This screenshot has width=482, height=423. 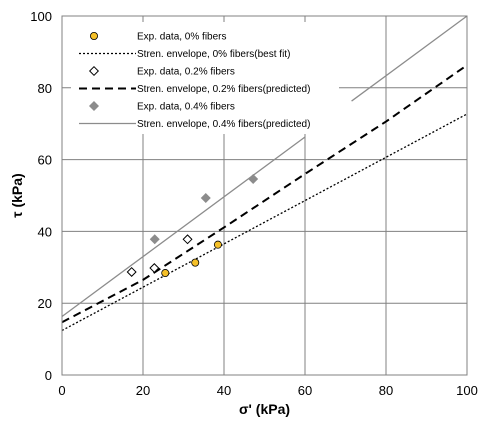 I want to click on y-tick-label: 60, so click(x=45, y=160).